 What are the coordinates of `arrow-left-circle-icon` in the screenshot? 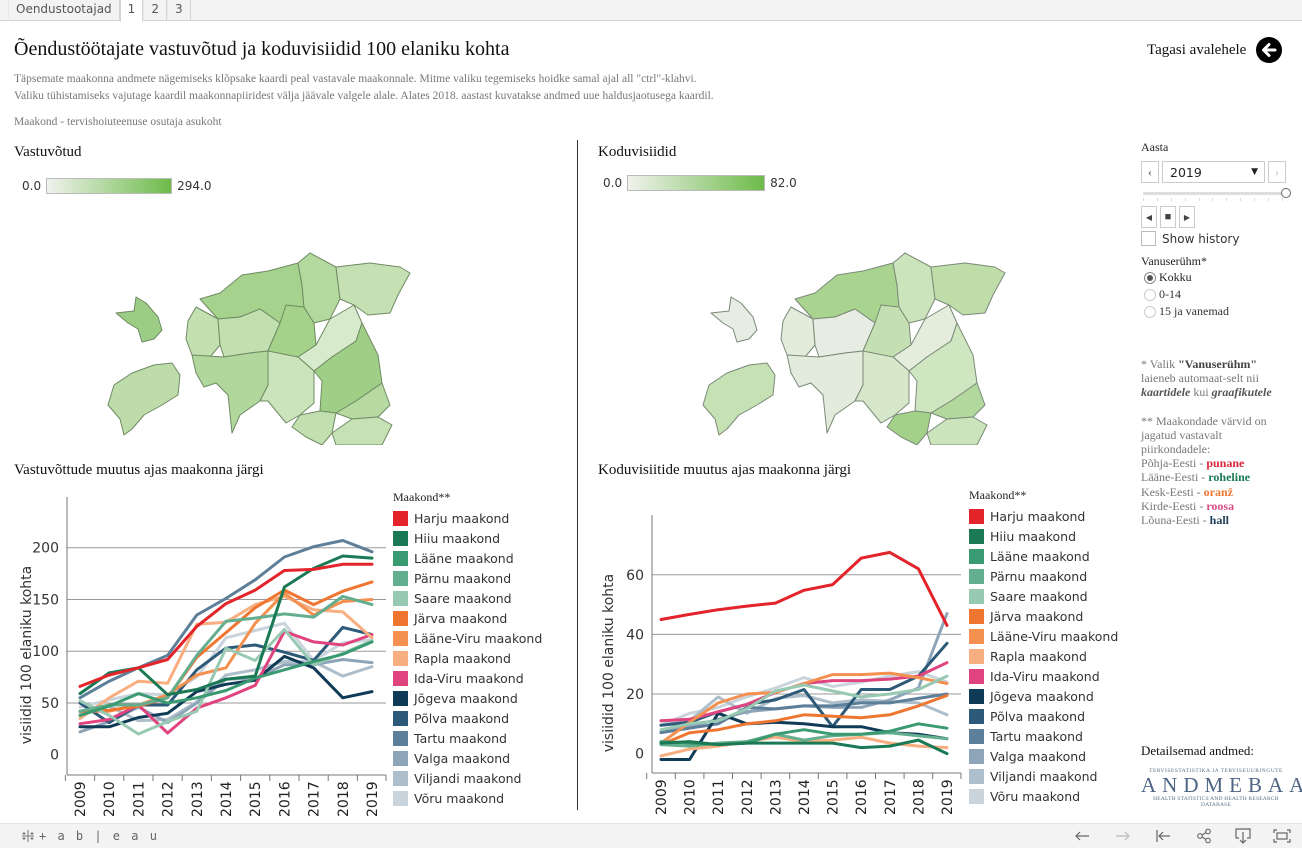 It's located at (1269, 50).